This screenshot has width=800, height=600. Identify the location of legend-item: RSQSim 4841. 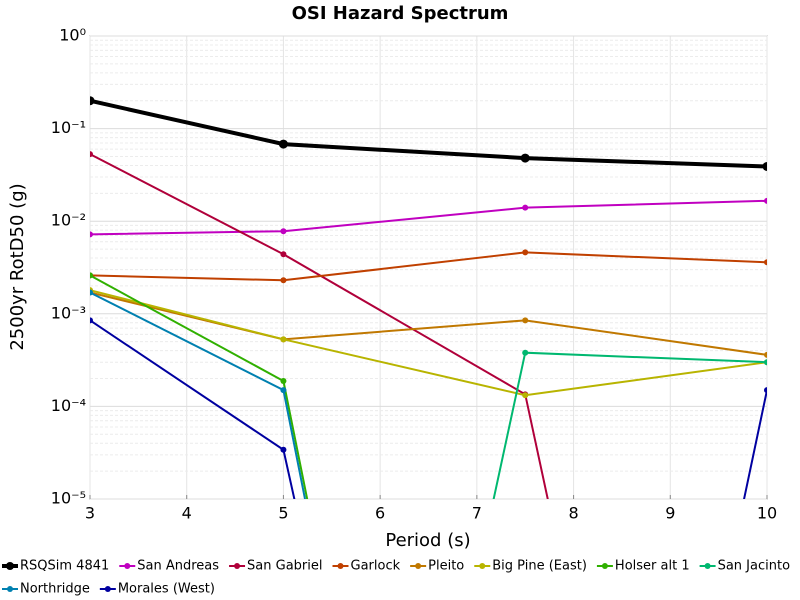
(55, 566).